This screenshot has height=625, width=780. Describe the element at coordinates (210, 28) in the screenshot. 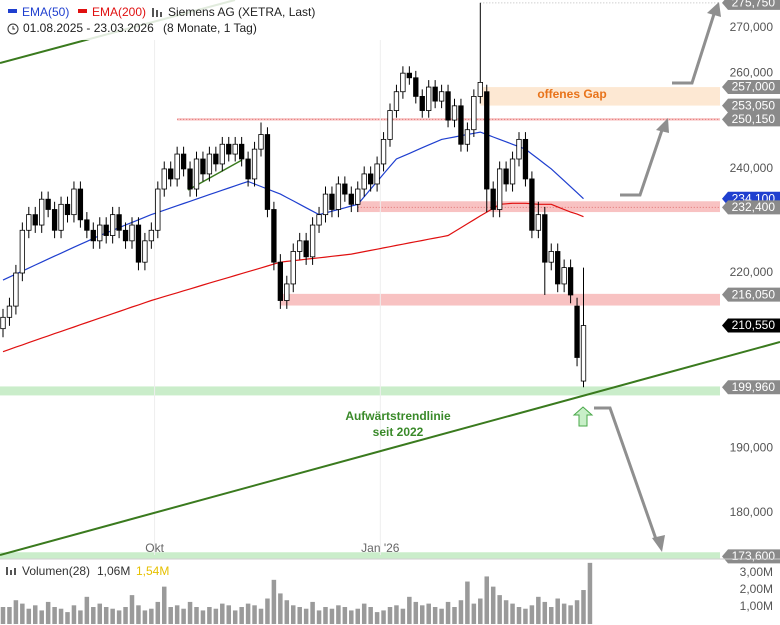

I see `period: (8 Monate, 1 Tag)` at that location.